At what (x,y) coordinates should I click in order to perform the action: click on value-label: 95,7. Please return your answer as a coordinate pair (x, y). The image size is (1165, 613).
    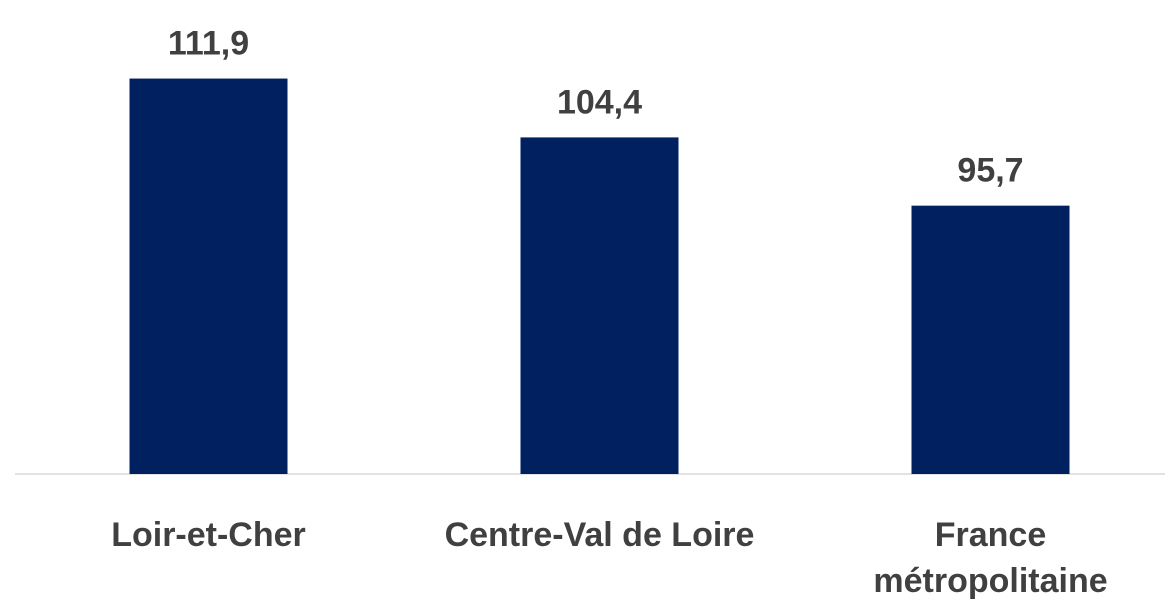
    Looking at the image, I should click on (990, 171).